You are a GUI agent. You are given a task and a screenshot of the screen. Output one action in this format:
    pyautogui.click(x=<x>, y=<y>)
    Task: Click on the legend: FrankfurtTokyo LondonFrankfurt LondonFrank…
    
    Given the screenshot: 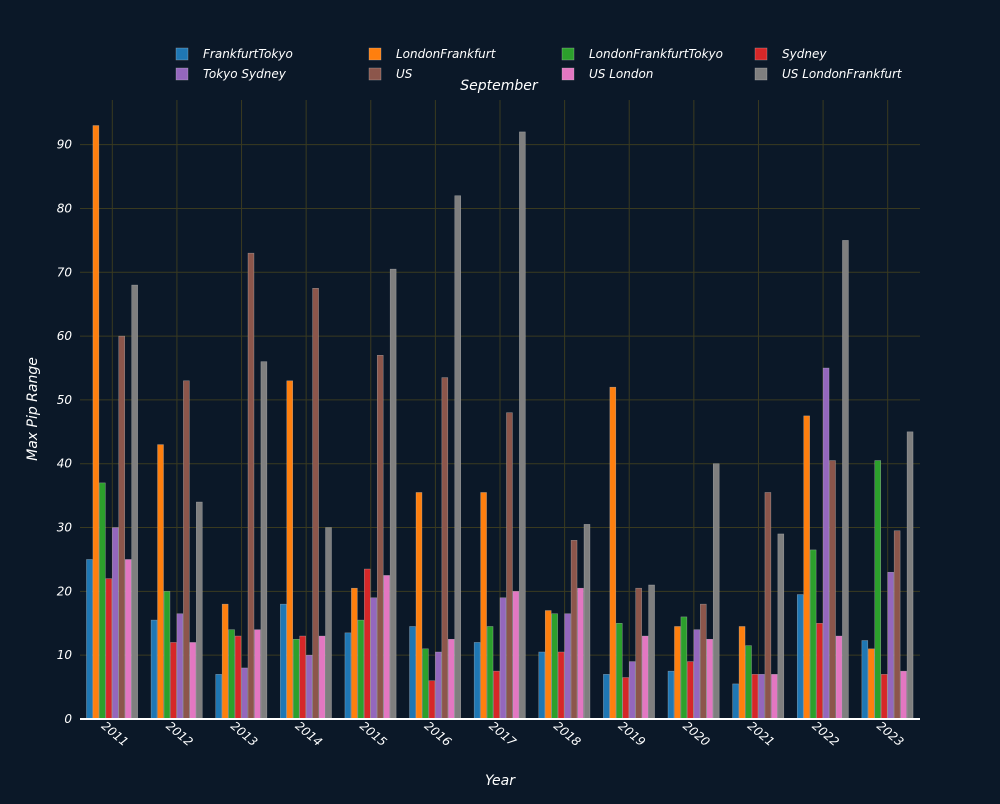 What is the action you would take?
    pyautogui.click(x=539, y=64)
    